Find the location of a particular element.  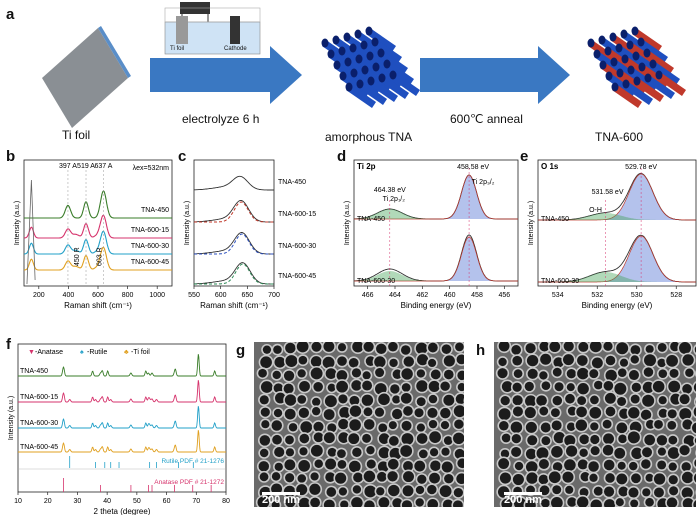

series-label: TNA-600-45 is located at coordinates (150, 262).